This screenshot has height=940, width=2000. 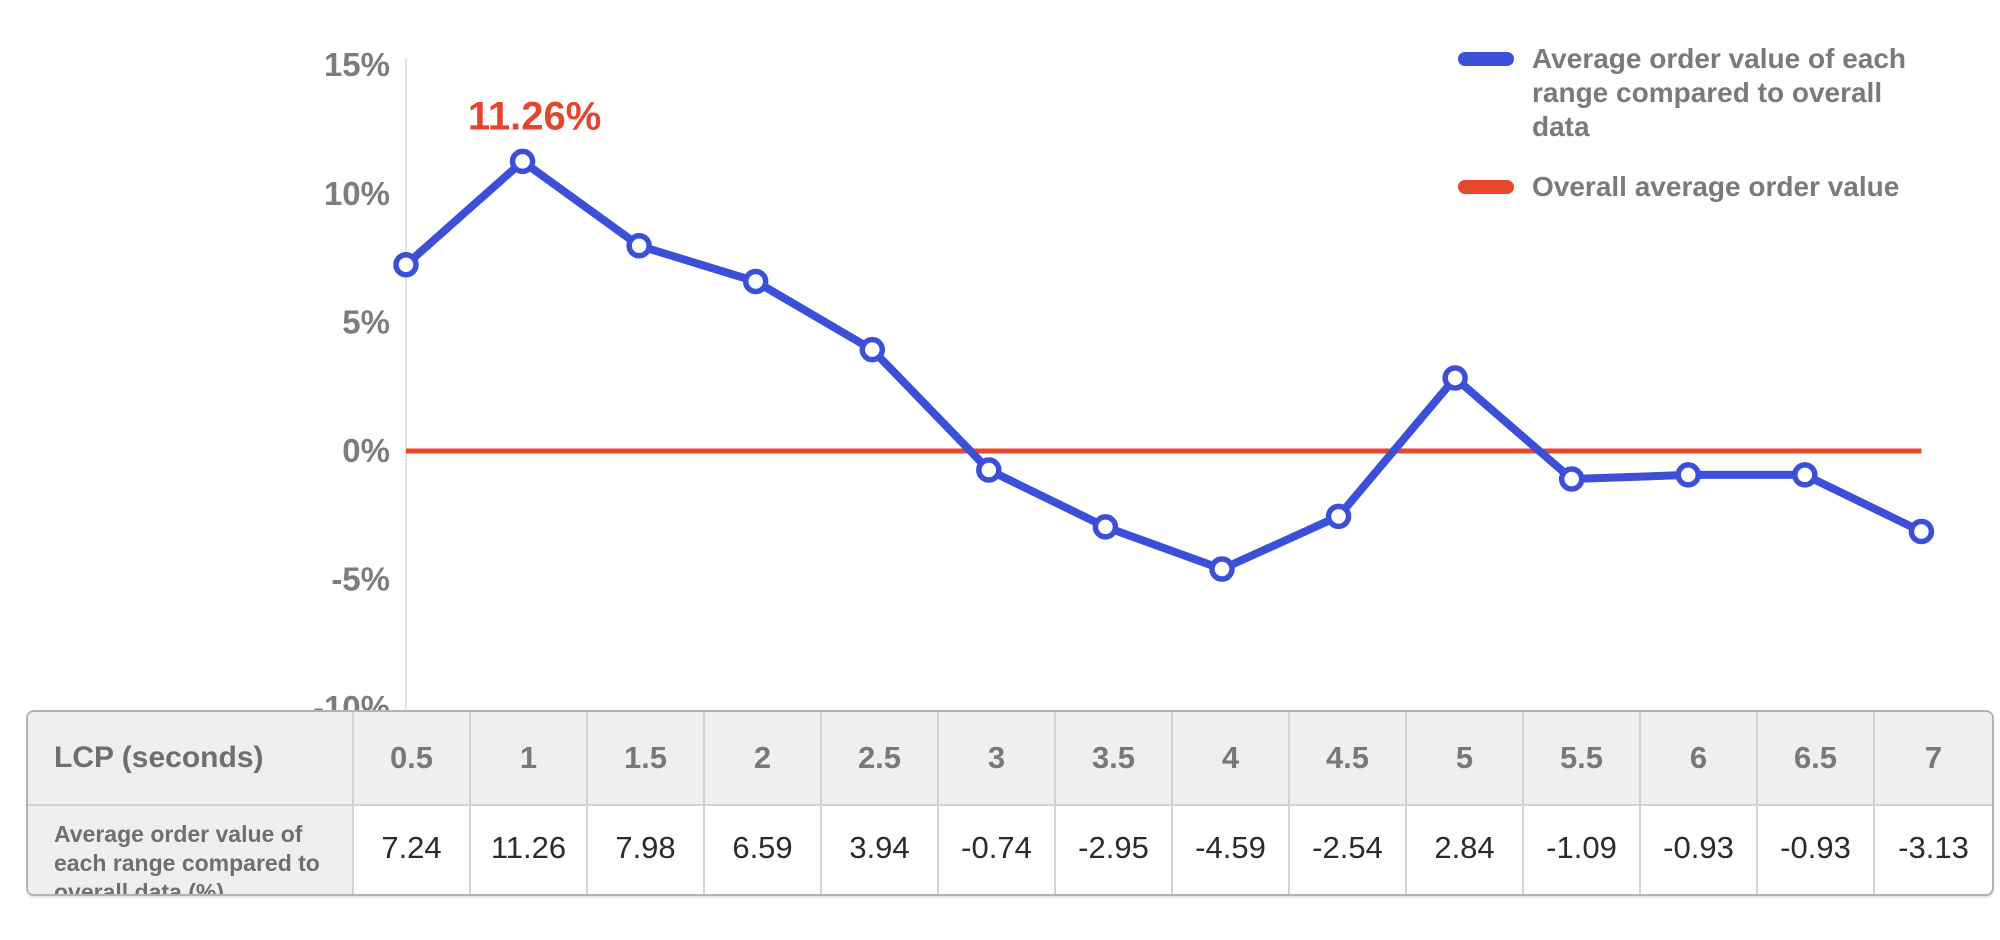 I want to click on table-header-cell: 4, so click(x=1231, y=759).